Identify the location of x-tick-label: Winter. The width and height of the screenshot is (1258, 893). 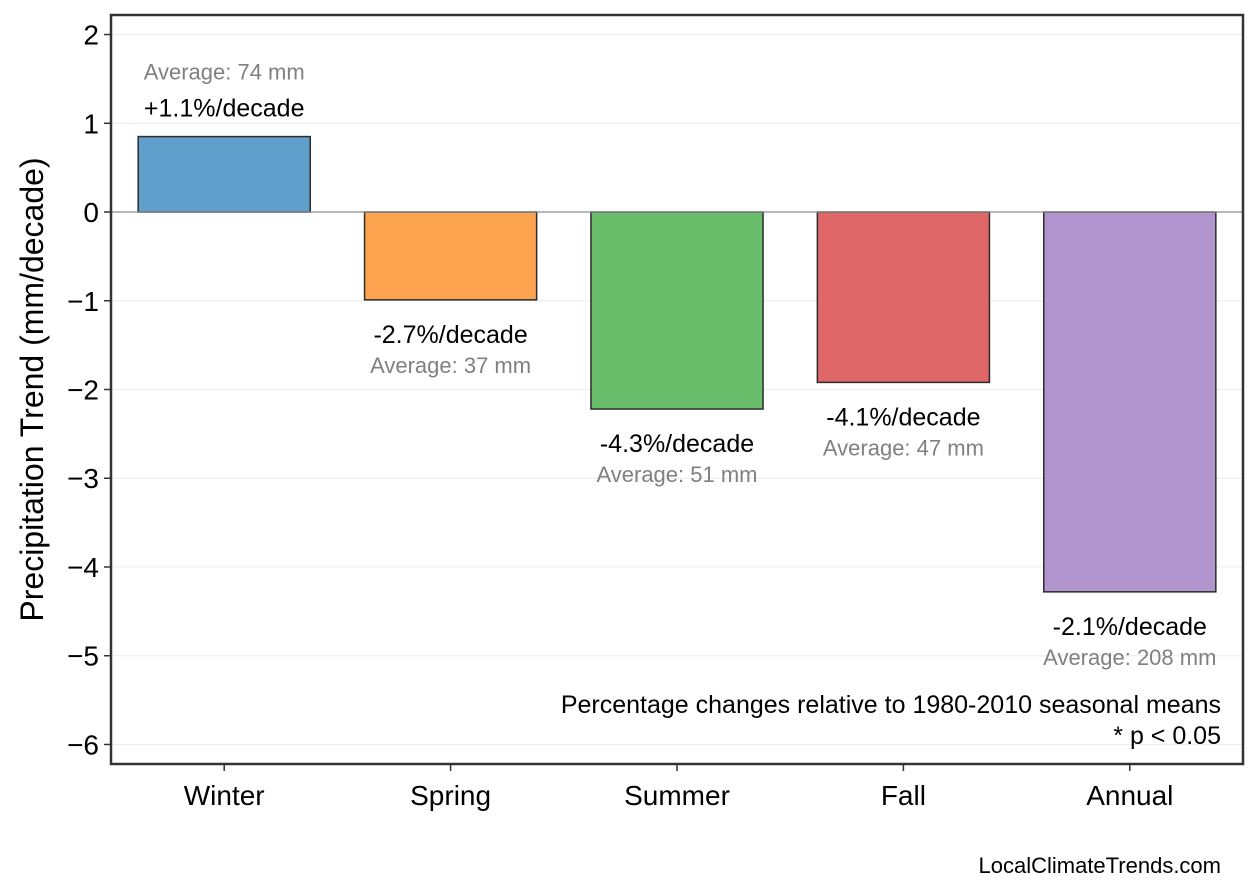
(224, 795).